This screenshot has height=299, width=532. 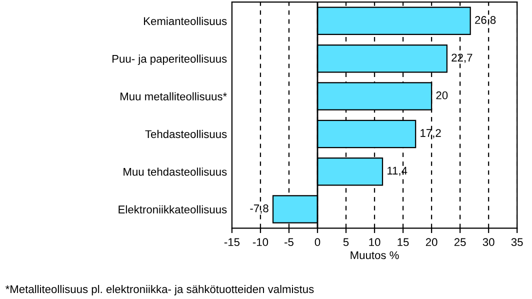 What do you see at coordinates (430, 133) in the screenshot?
I see `data-label: 17,2` at bounding box center [430, 133].